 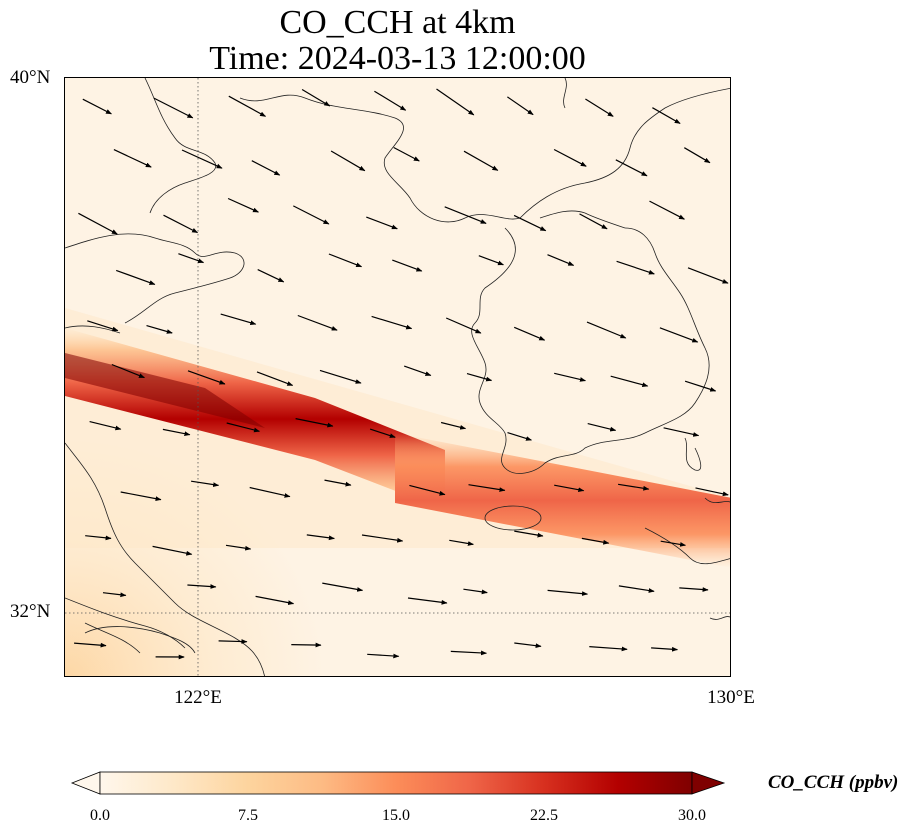 I want to click on colorbar-extend-max, so click(x=708, y=783).